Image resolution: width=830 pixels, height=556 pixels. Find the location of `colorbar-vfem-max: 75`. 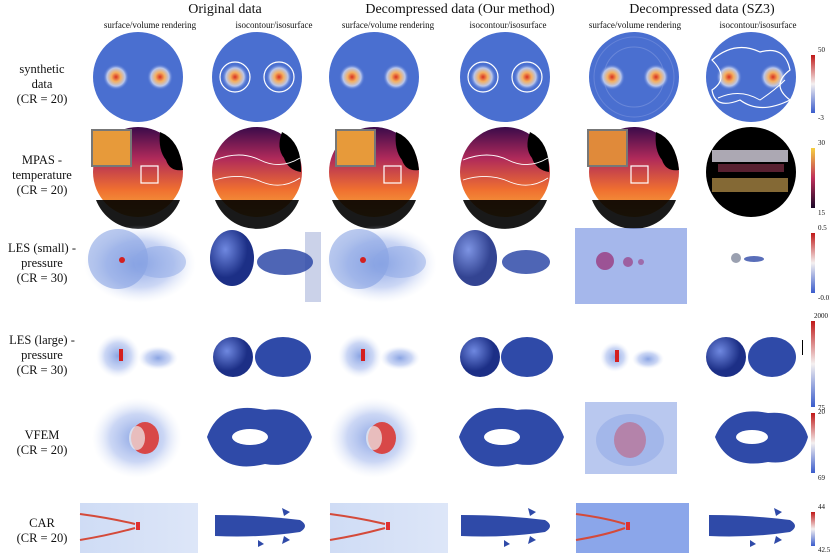

colorbar-vfem-max: 75 is located at coordinates (821, 408).